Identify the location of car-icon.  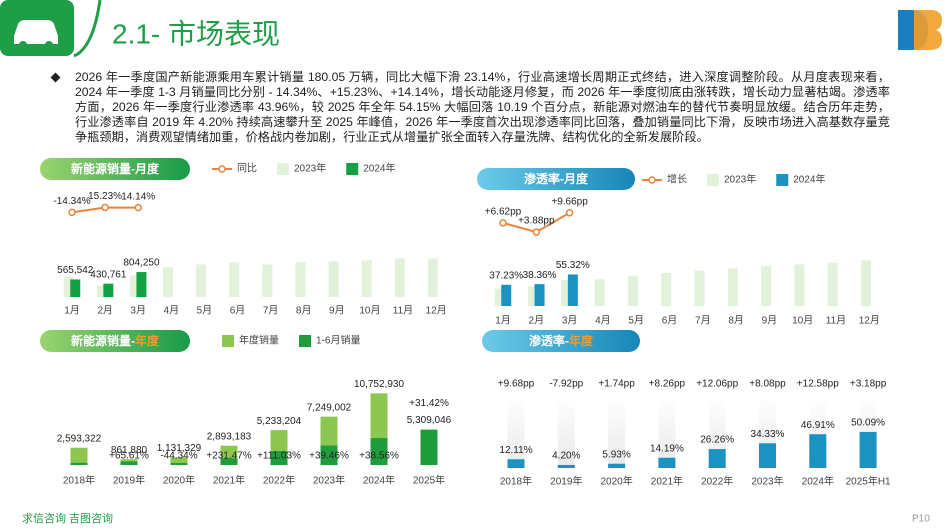
(36, 34).